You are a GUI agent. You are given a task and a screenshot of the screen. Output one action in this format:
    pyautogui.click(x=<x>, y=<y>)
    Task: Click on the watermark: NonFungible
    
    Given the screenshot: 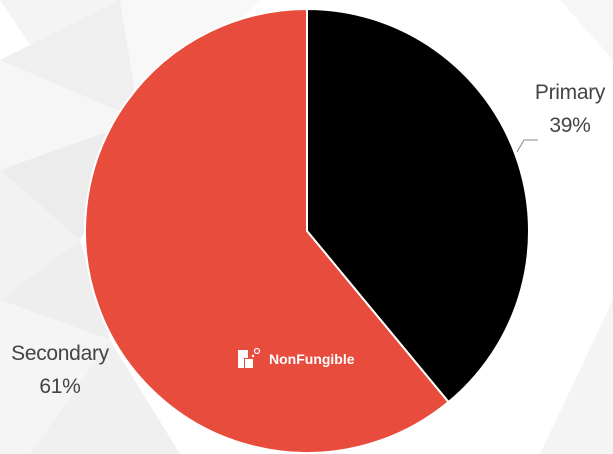 What is the action you would take?
    pyautogui.click(x=295, y=359)
    